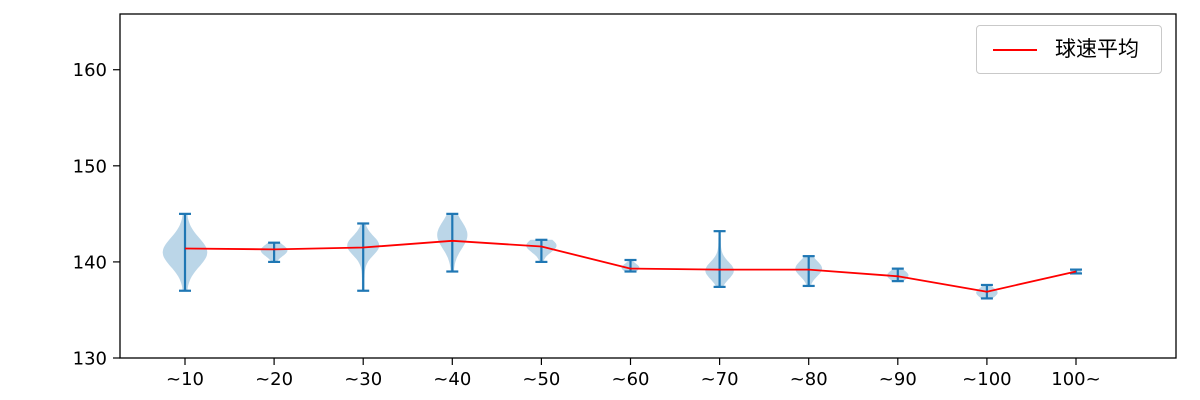 The image size is (1200, 400). Describe the element at coordinates (541, 379) in the screenshot. I see `x-tick-label: ~50` at that location.